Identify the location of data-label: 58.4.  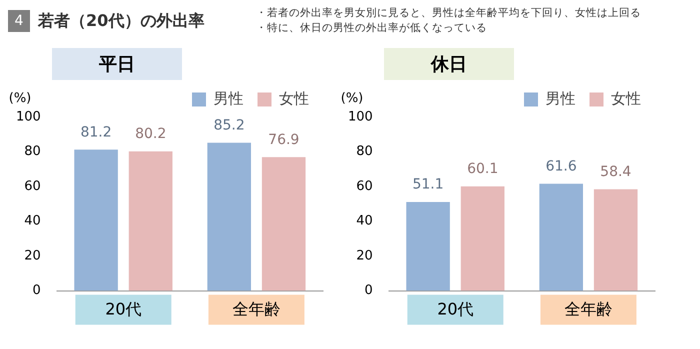
(616, 172).